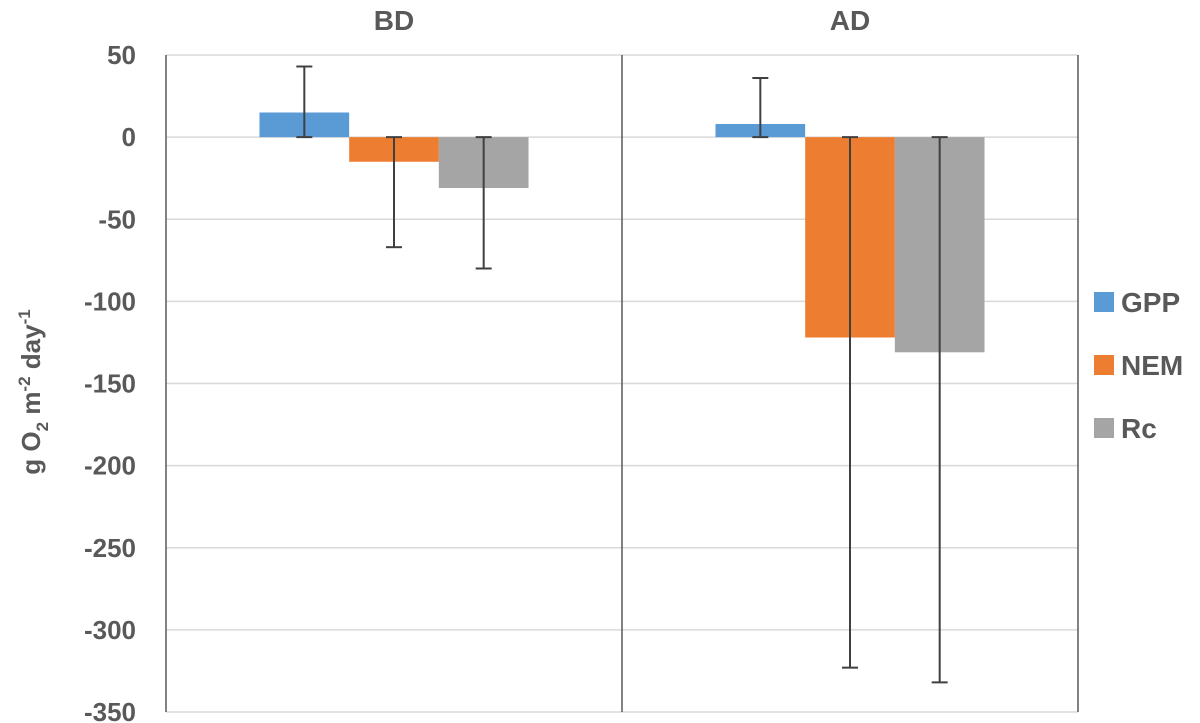  What do you see at coordinates (110, 301) in the screenshot?
I see `y-tick-label: -100` at bounding box center [110, 301].